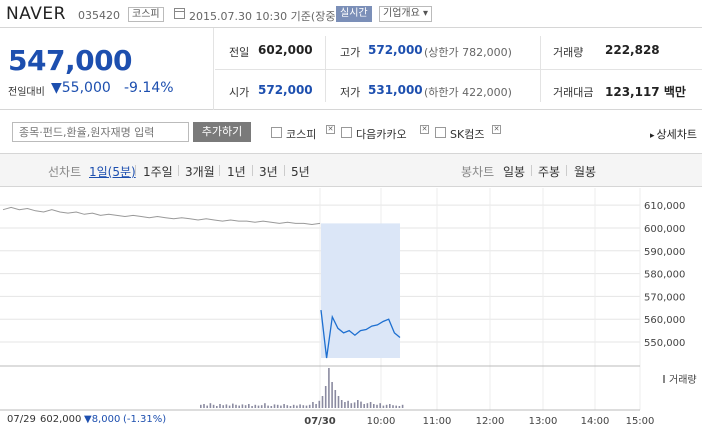 Image resolution: width=702 pixels, height=432 pixels. I want to click on y-tick-label: 570,000, so click(664, 297).